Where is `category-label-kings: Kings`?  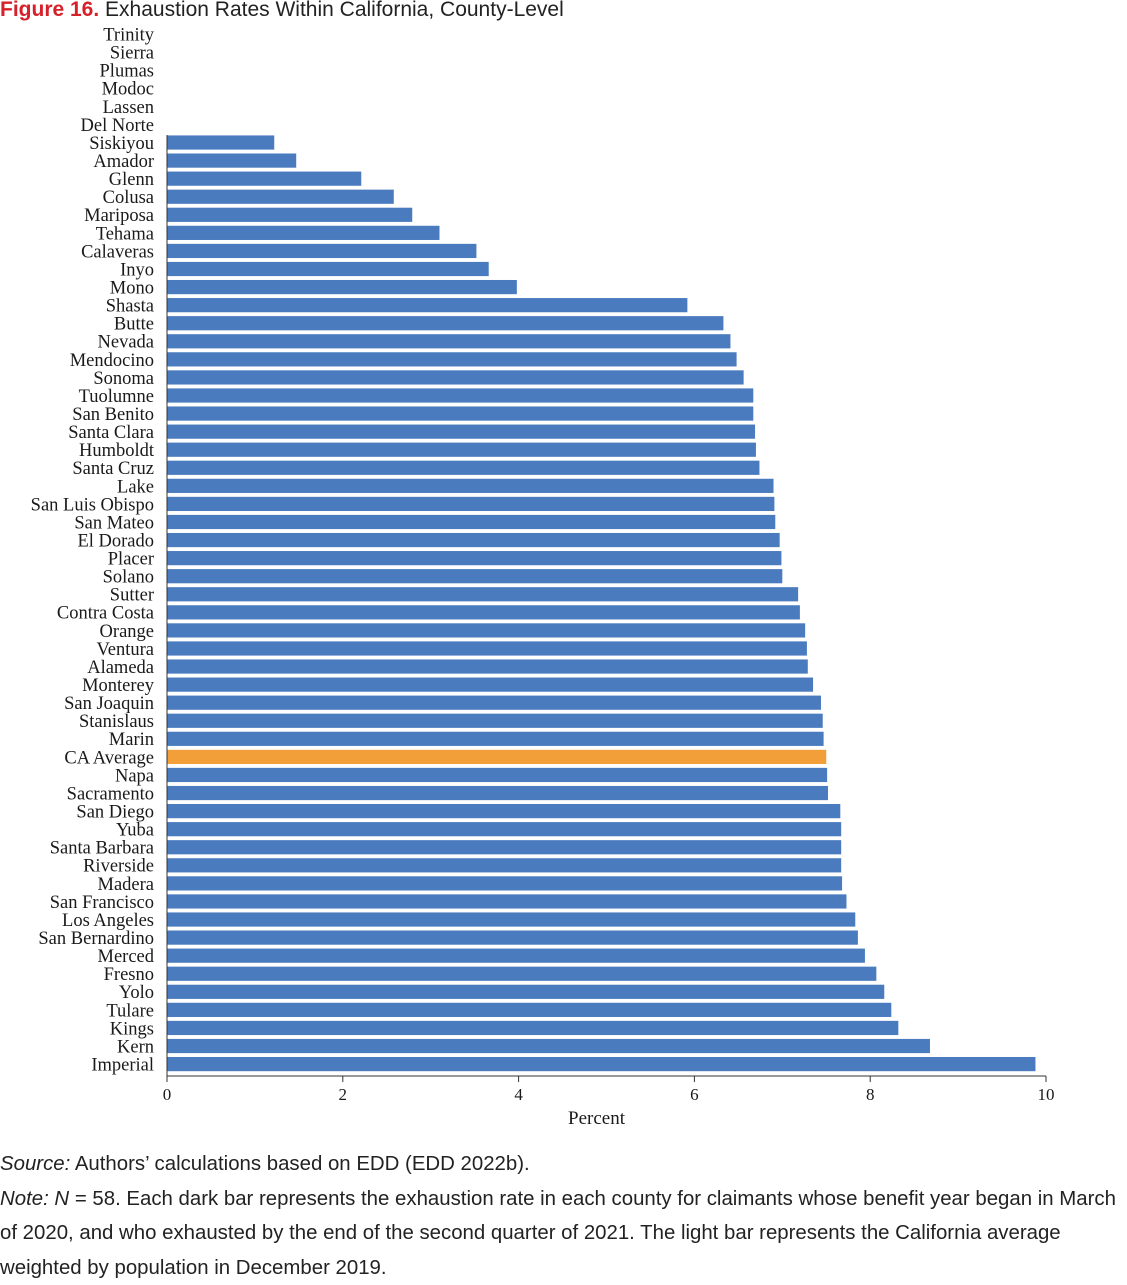 category-label-kings: Kings is located at coordinates (132, 1029).